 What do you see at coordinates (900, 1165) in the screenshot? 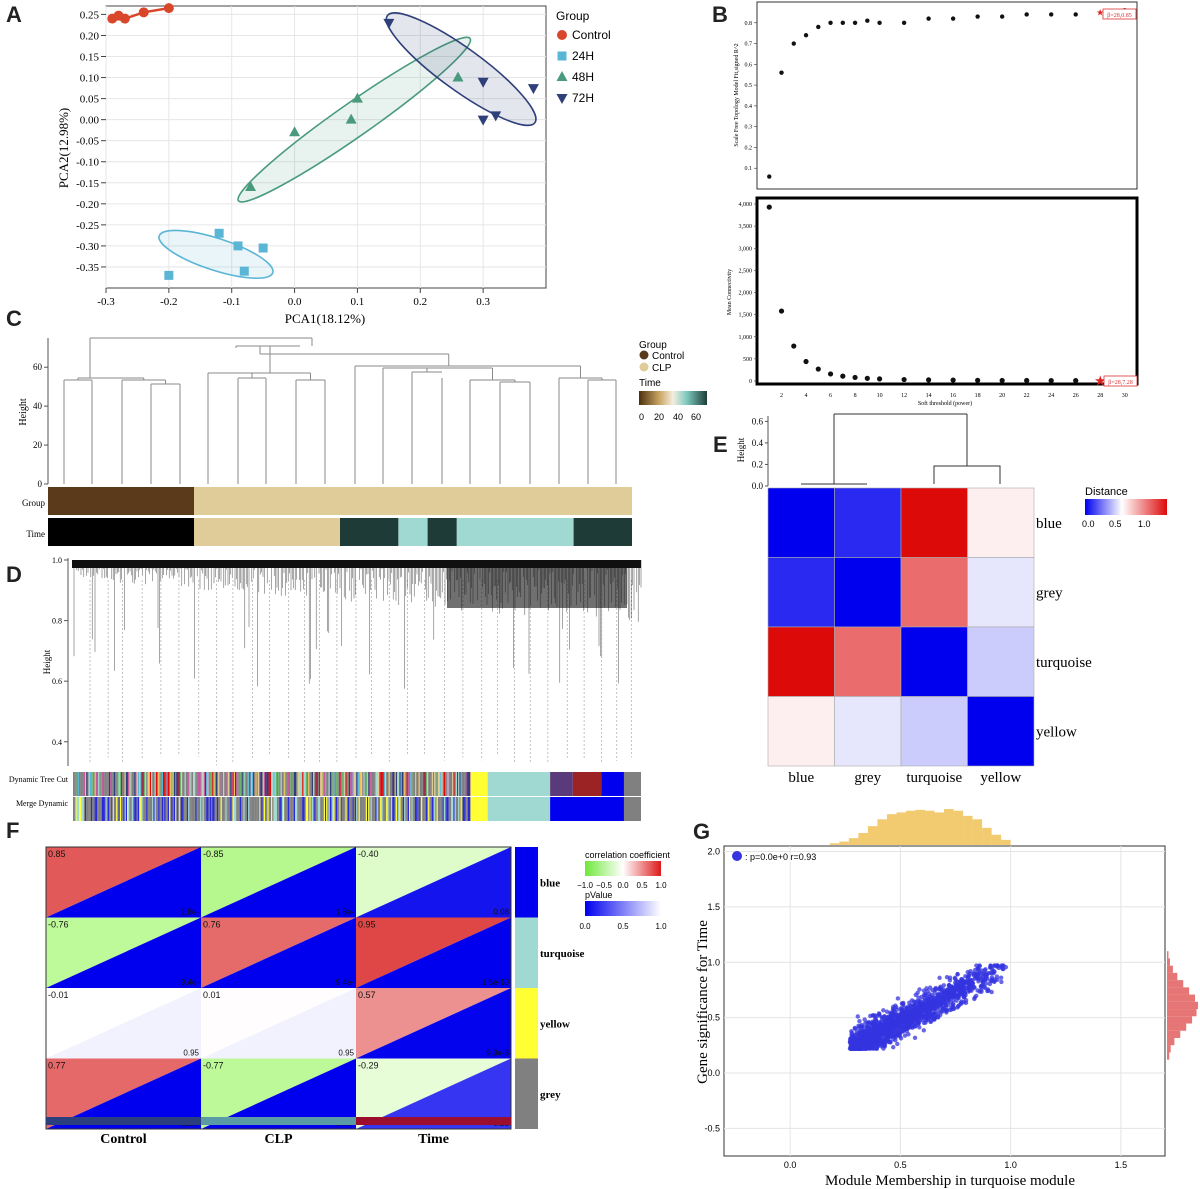
I see `x-tick-label: 0.5` at bounding box center [900, 1165].